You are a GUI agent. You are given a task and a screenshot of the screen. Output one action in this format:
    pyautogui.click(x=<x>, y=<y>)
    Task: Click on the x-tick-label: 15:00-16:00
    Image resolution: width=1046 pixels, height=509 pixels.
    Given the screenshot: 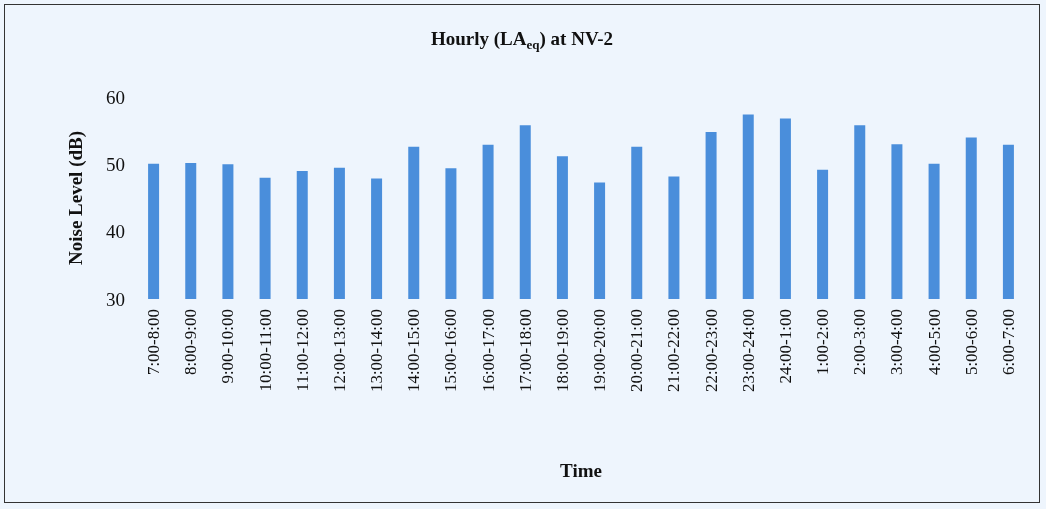 What is the action you would take?
    pyautogui.click(x=451, y=351)
    